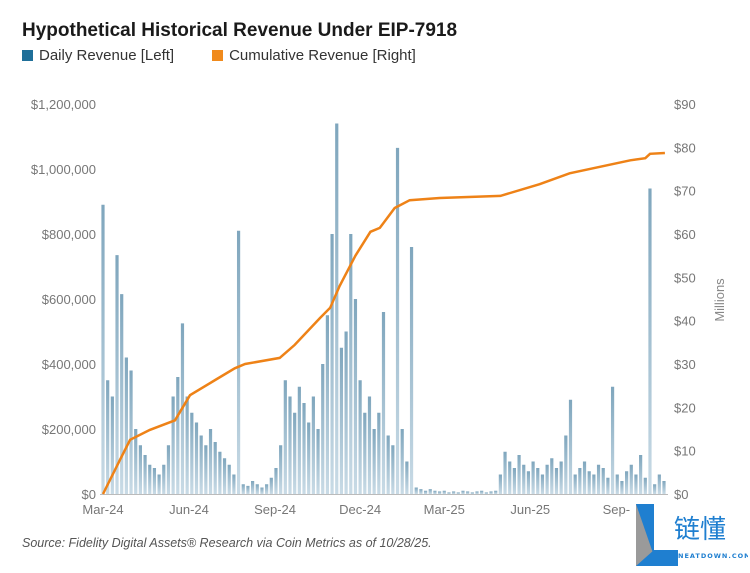 Image resolution: width=750 pixels, height=573 pixels. What do you see at coordinates (685, 191) in the screenshot?
I see `right-axis-tick-label: $70` at bounding box center [685, 191].